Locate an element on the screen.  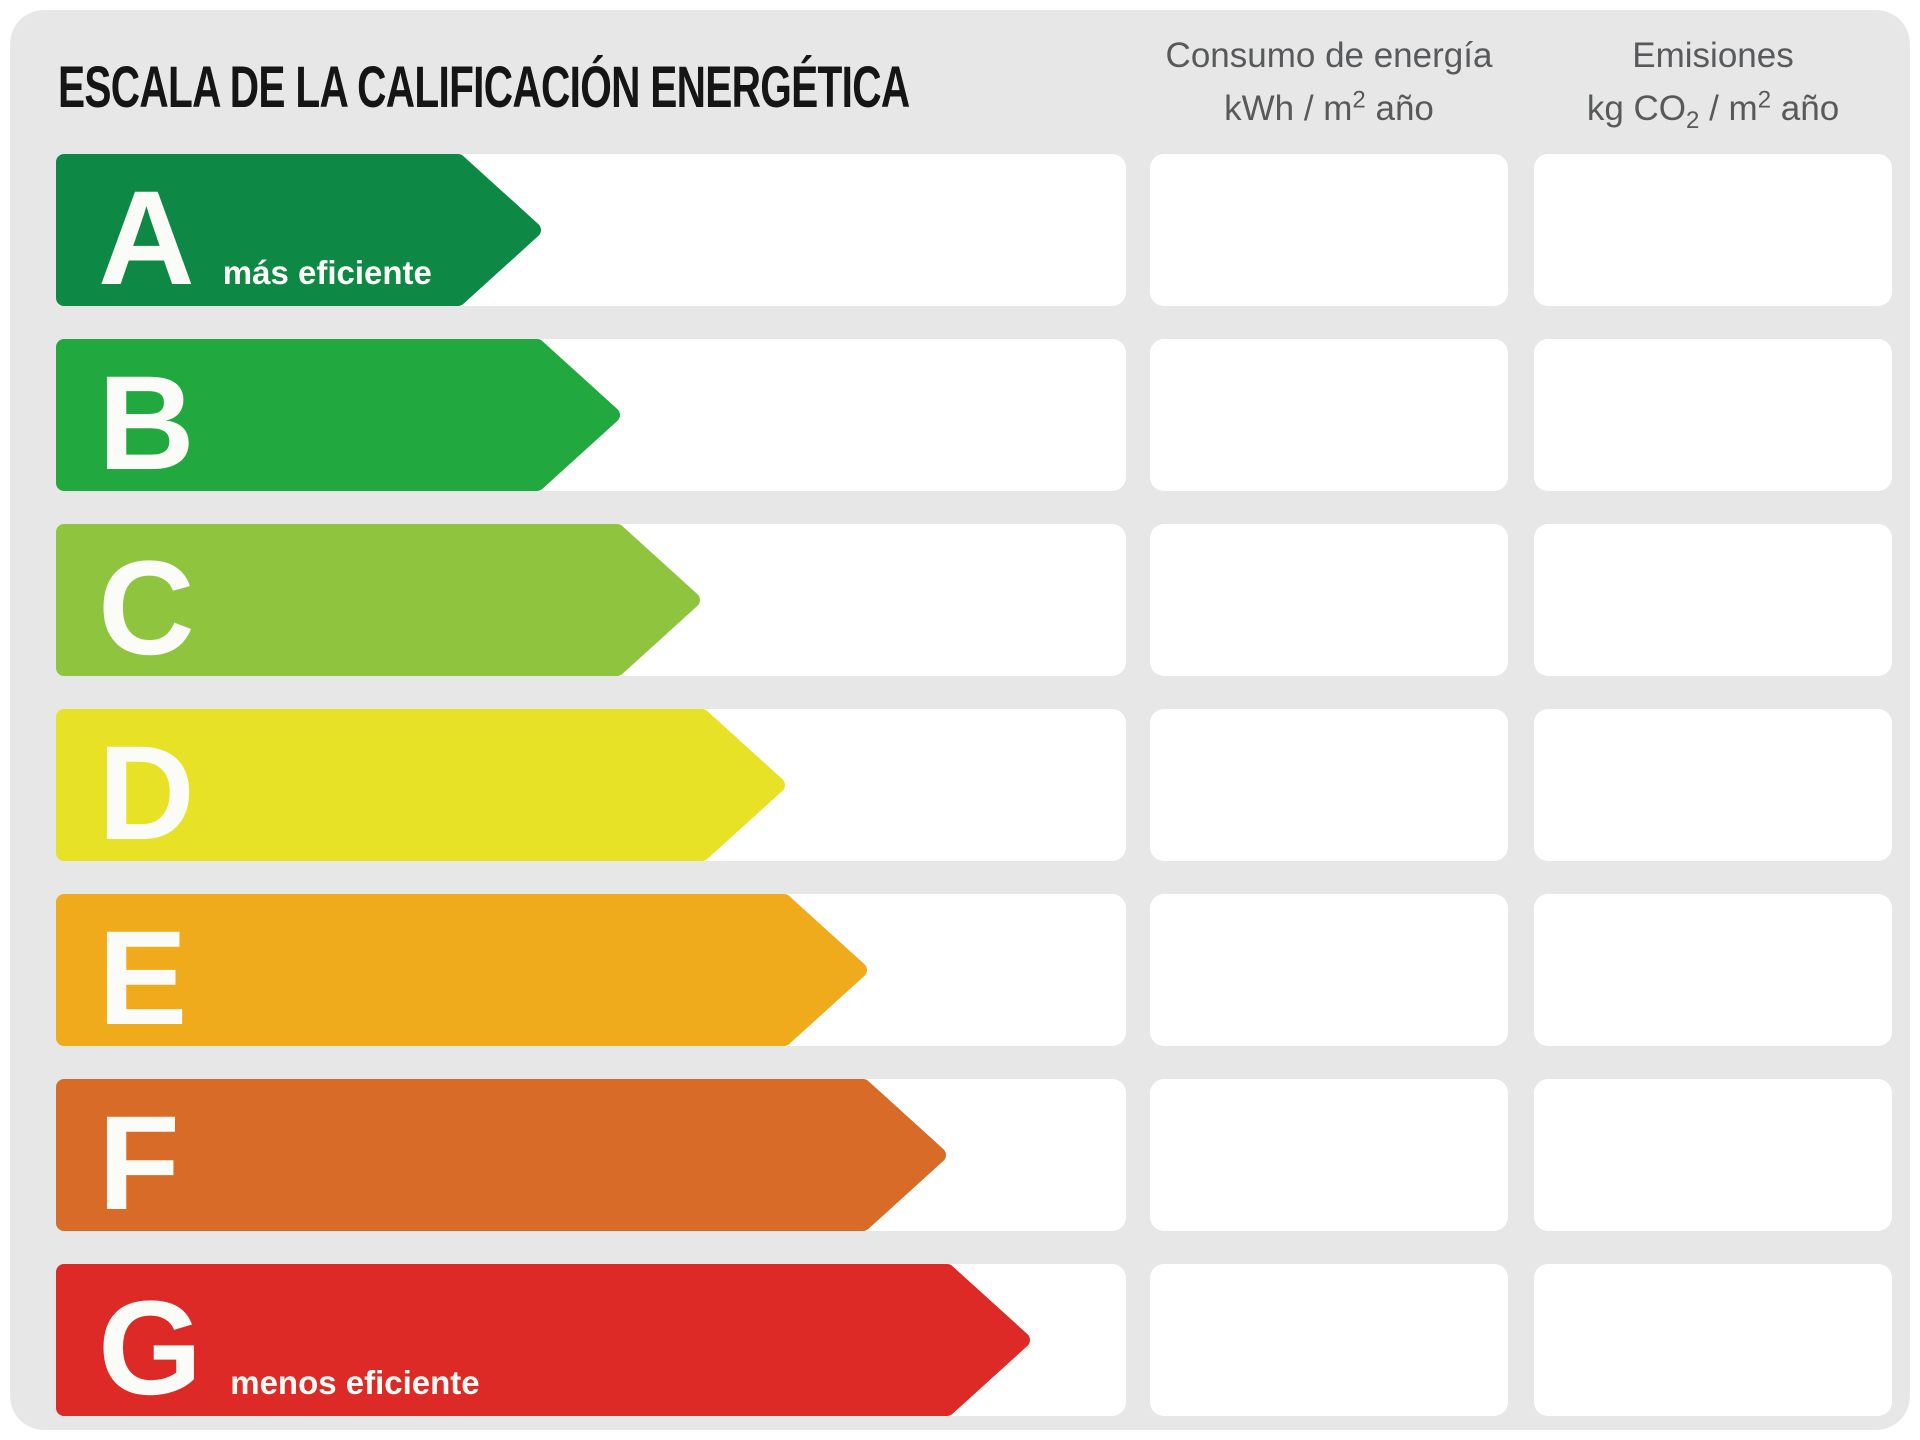
grade-arrow-d: D is located at coordinates (420, 785).